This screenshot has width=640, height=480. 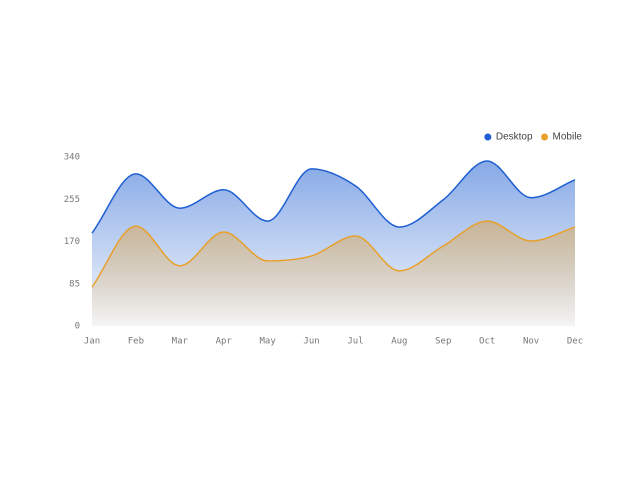 I want to click on x-tick-label: Dec, so click(x=575, y=342).